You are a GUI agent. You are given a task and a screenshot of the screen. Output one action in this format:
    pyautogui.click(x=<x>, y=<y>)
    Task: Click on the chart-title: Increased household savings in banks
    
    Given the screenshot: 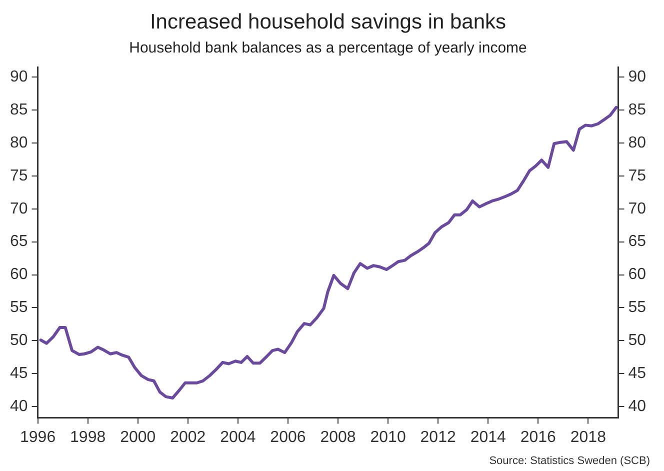 What is the action you would take?
    pyautogui.click(x=328, y=22)
    